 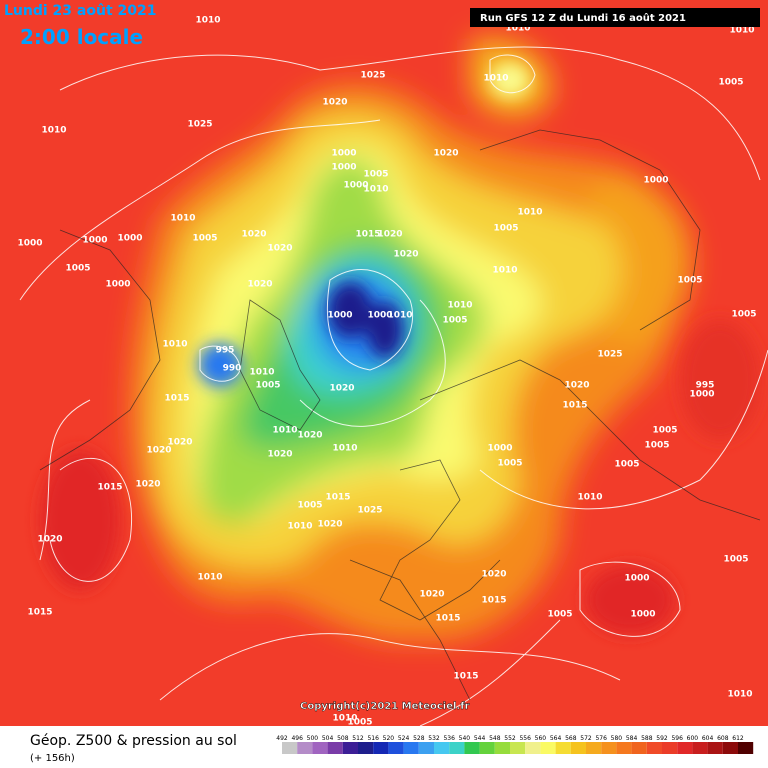 I want to click on isobar-label: 990, so click(x=232, y=369).